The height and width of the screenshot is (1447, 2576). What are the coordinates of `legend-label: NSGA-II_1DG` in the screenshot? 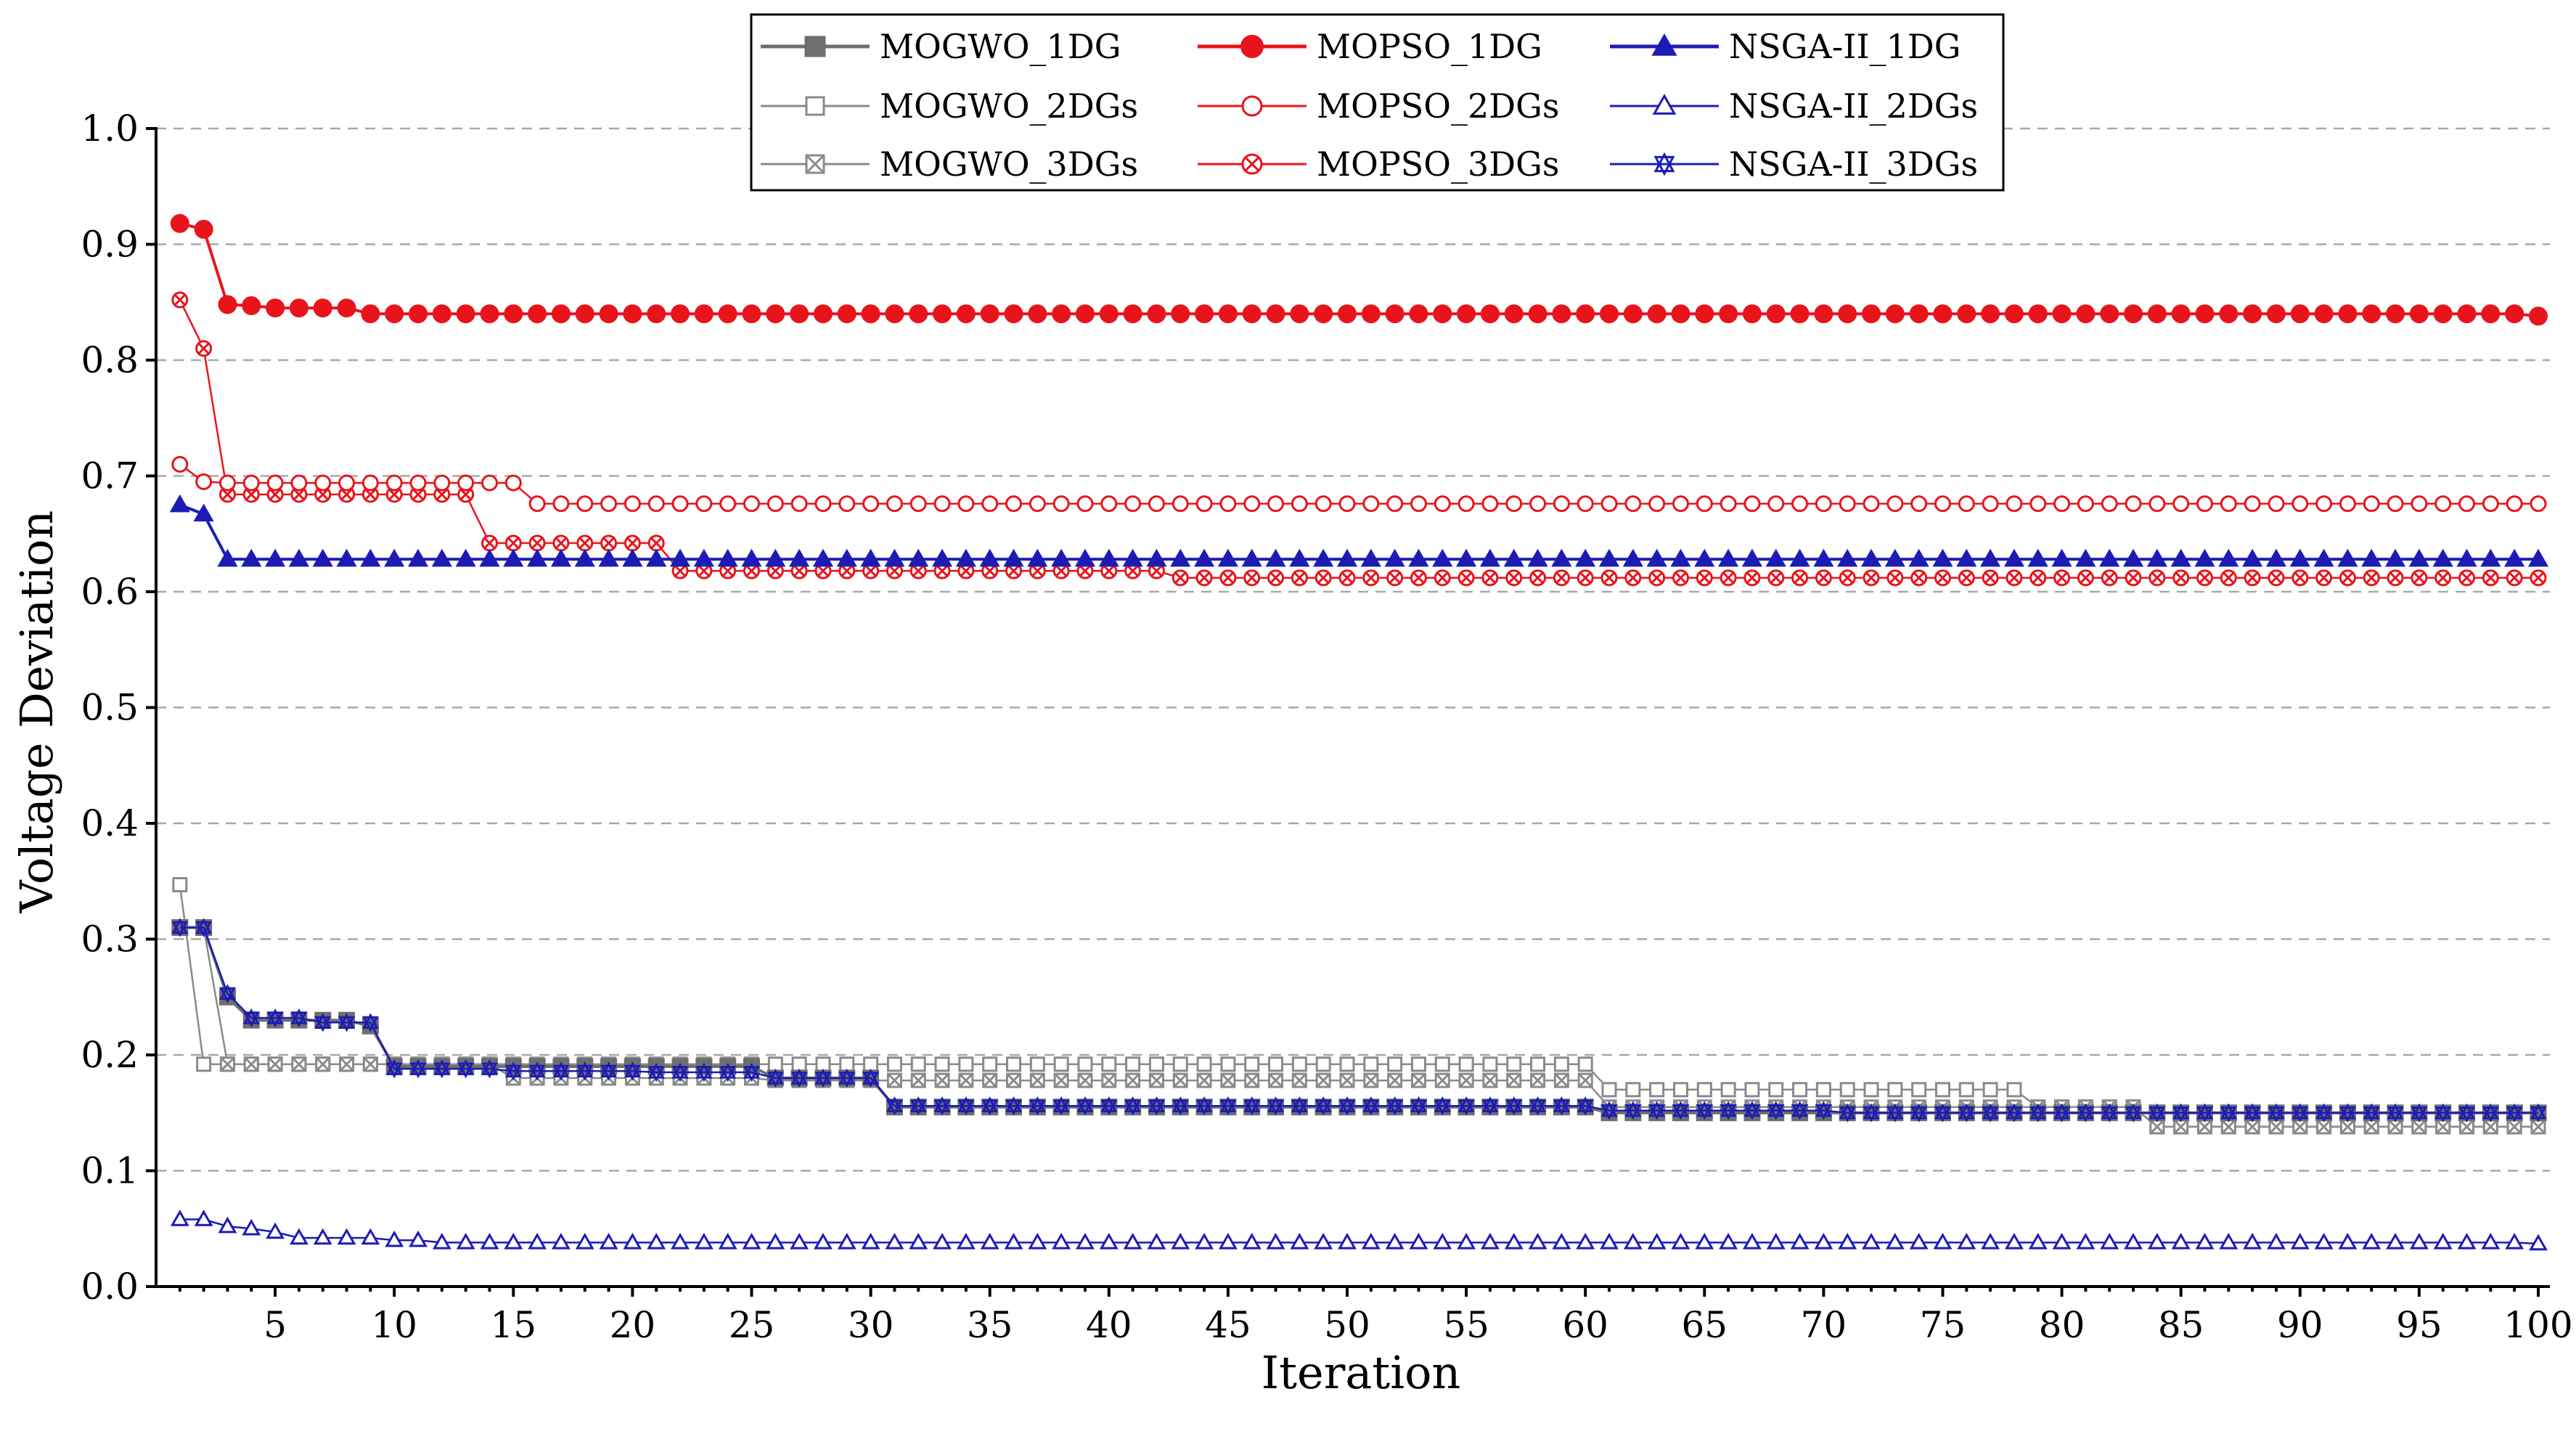 It's located at (1845, 46).